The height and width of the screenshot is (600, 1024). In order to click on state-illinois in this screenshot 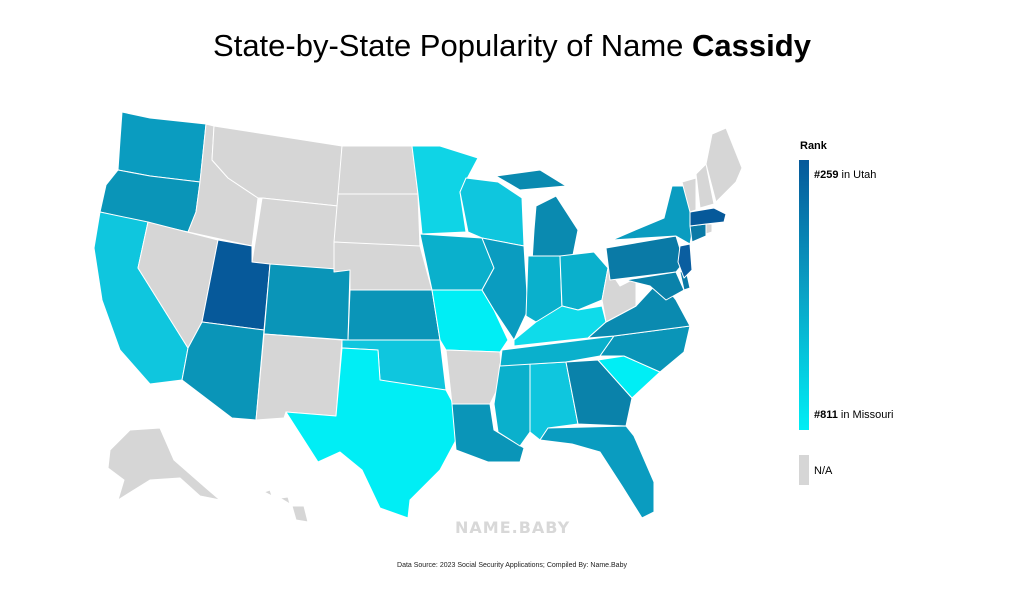, I will do `click(505, 289)`.